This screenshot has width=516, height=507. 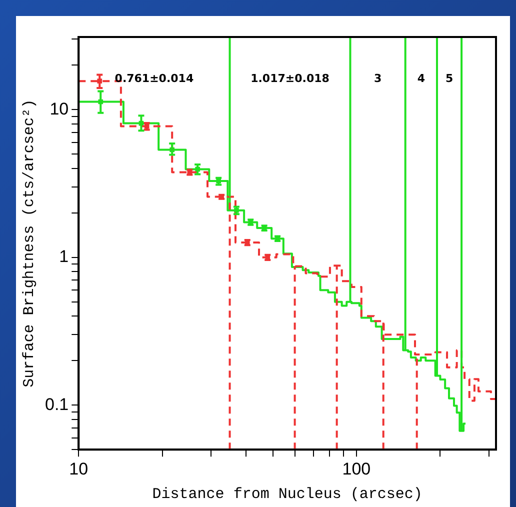 I want to click on y-tick-label: 10, so click(x=59, y=108).